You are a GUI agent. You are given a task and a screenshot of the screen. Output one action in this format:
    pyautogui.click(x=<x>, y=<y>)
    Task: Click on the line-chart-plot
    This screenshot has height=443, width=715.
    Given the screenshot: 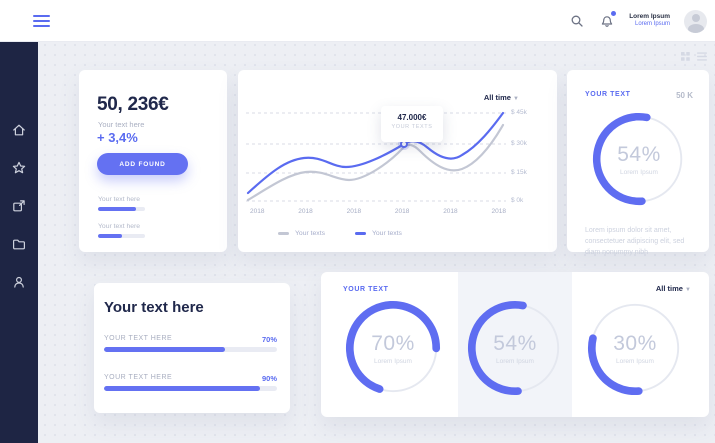 What is the action you would take?
    pyautogui.click(x=376, y=156)
    